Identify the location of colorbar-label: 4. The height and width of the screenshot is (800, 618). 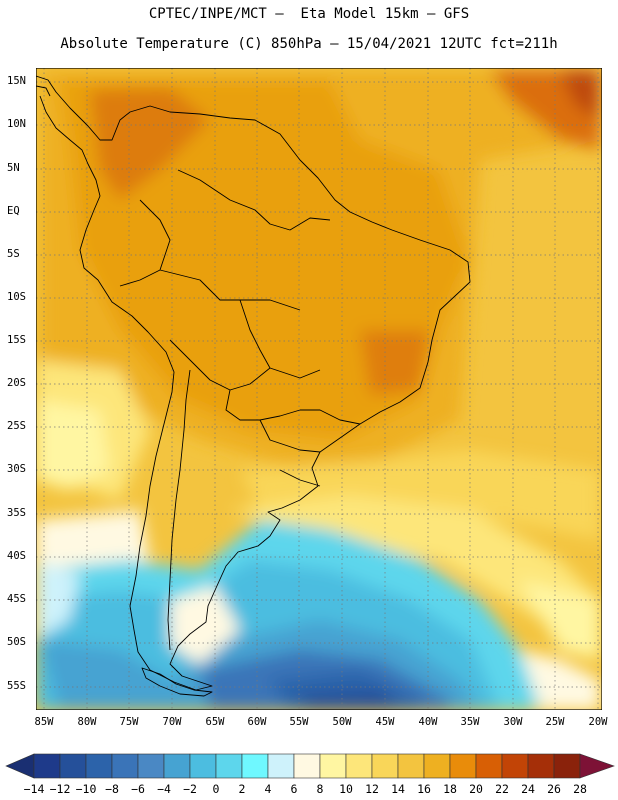
(268, 789).